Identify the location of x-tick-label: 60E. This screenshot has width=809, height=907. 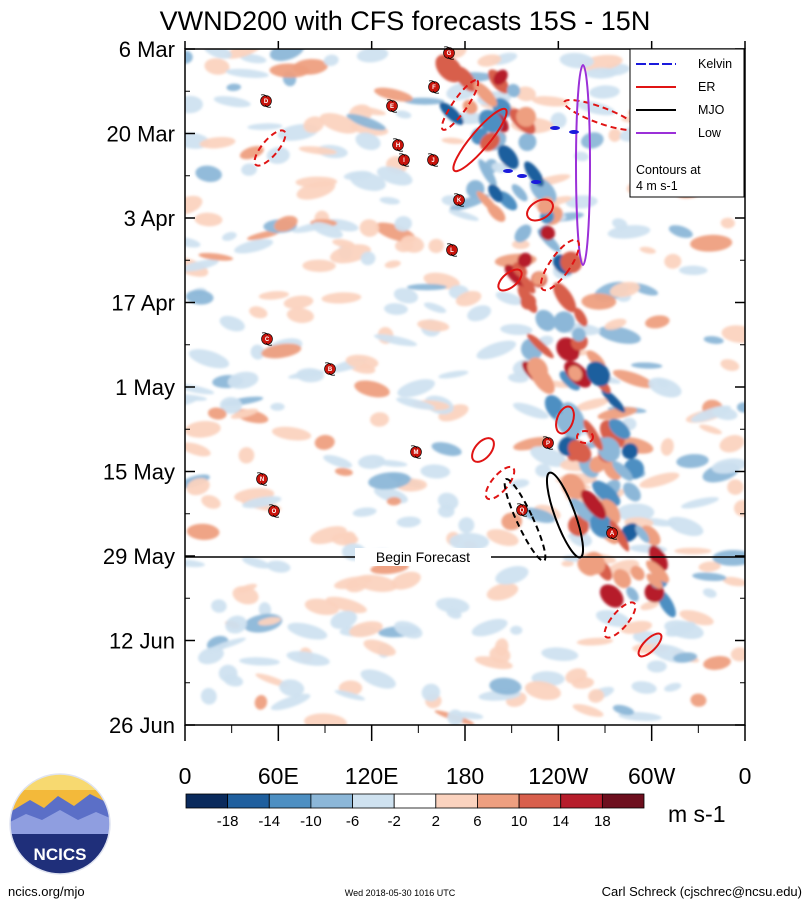
(278, 776).